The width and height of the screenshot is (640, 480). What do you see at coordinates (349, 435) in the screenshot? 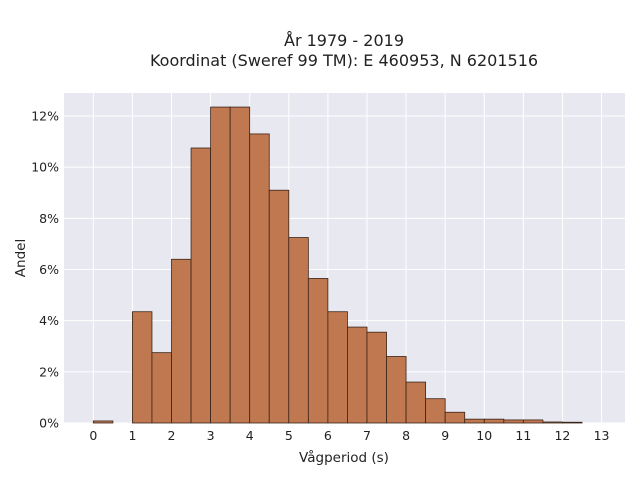
I see `x-axis-ticks: 0 1 2 3 4 5 6 7 8 9 10 11 12 13` at bounding box center [349, 435].